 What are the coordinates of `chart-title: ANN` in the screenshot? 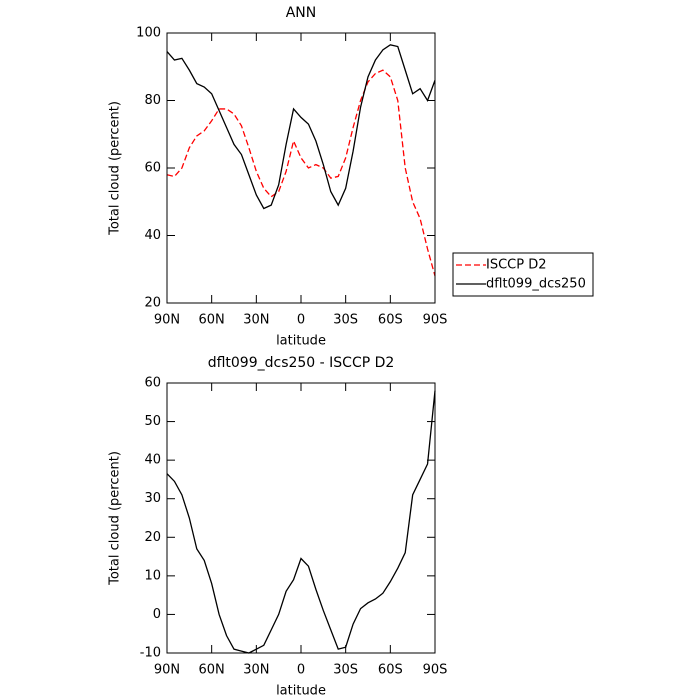 It's located at (301, 13).